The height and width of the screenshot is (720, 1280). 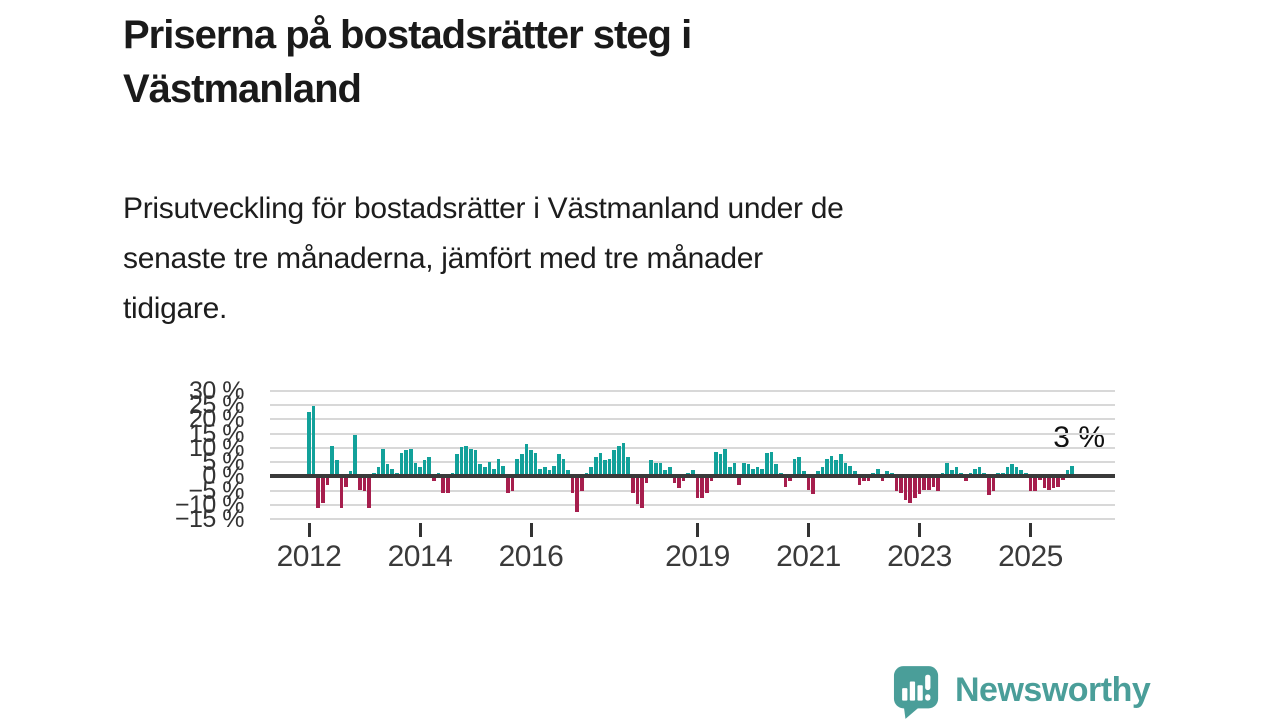 What do you see at coordinates (216, 433) in the screenshot?
I see `y-tick-label: 15 %` at bounding box center [216, 433].